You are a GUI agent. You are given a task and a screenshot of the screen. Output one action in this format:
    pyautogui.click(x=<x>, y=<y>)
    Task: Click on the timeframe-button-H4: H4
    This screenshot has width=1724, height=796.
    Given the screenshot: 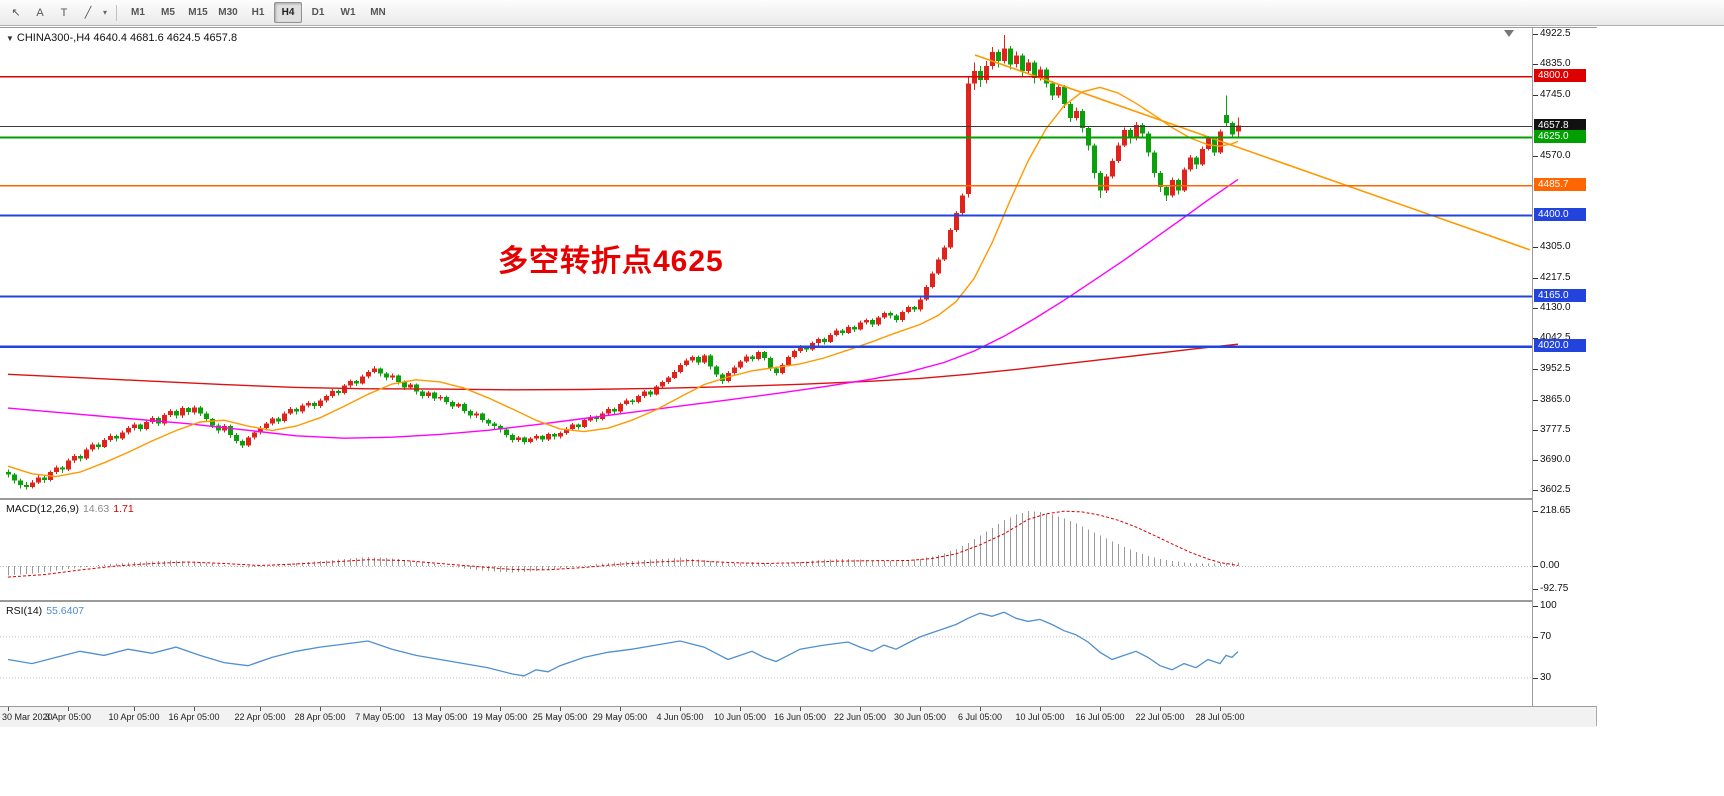 What is the action you would take?
    pyautogui.click(x=288, y=12)
    